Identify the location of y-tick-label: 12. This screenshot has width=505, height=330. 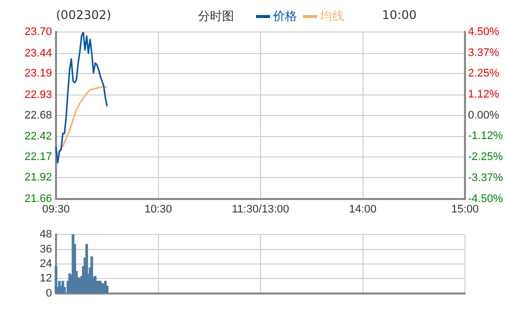
(46, 278).